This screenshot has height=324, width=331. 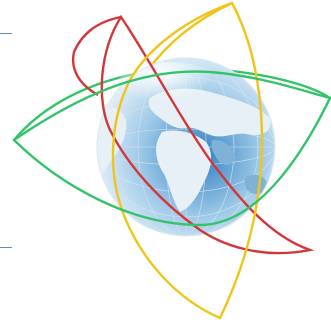 I want to click on edge-tick-top, so click(x=6, y=33).